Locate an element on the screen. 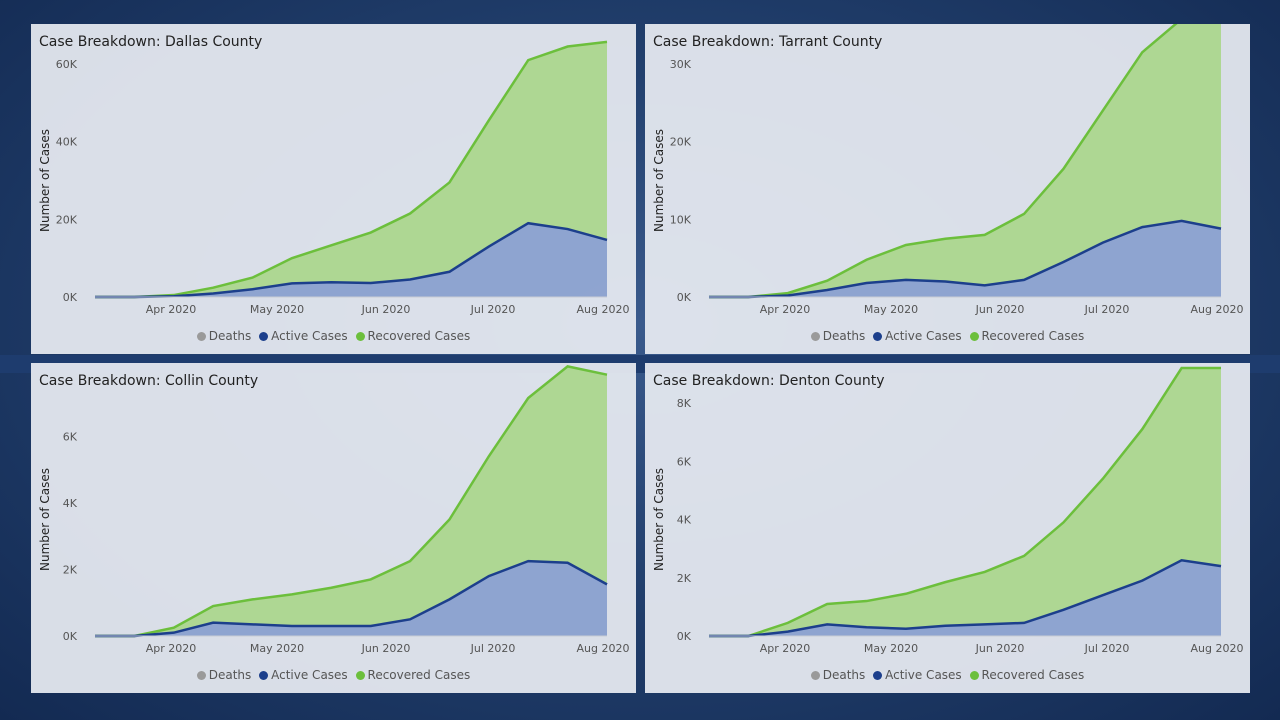 Image resolution: width=1280 pixels, height=720 pixels. y-tick-label: 40K is located at coordinates (67, 142).